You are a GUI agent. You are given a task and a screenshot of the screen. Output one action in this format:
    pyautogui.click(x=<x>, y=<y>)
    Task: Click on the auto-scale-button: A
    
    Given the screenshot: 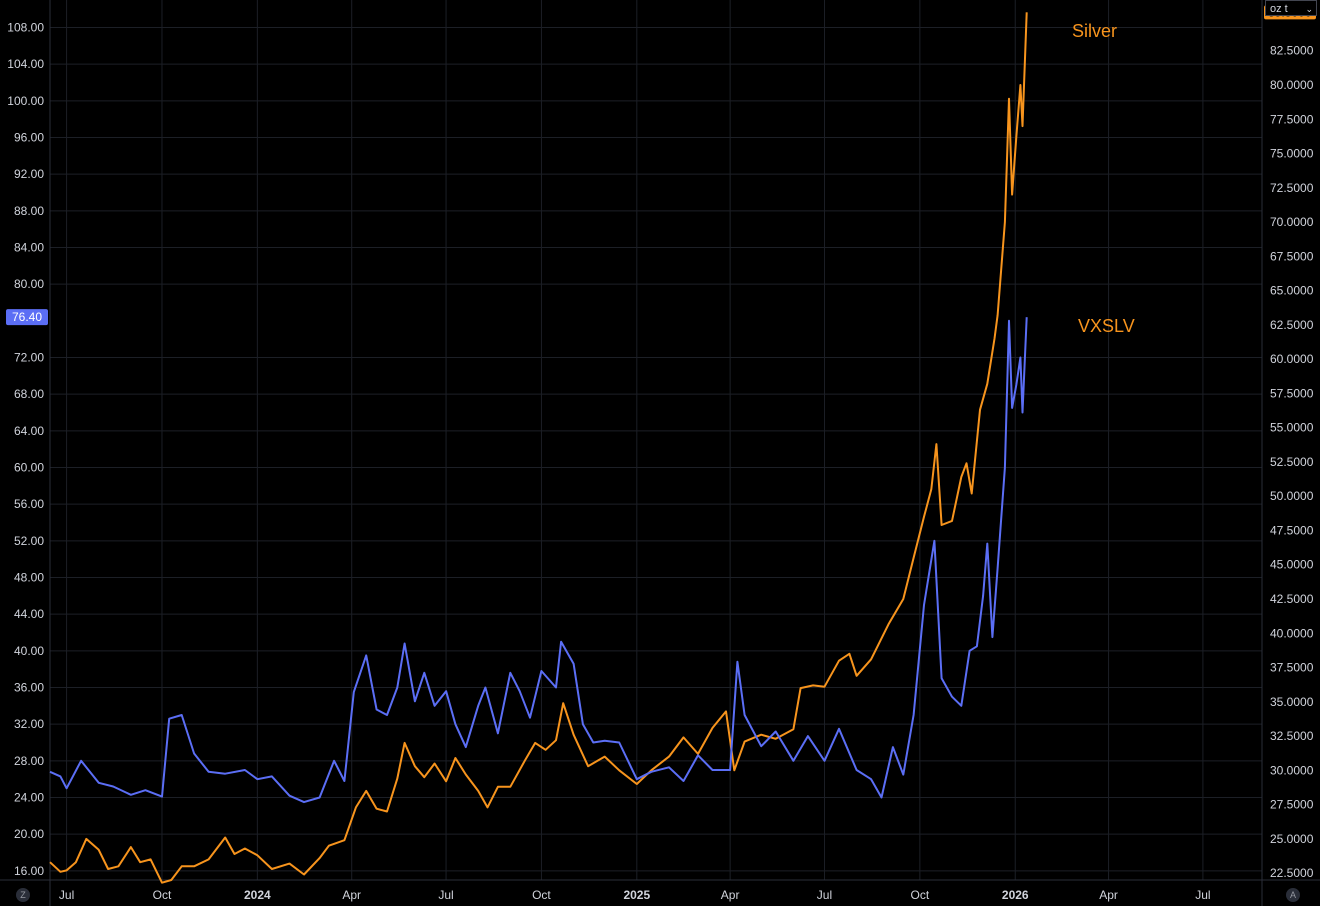 What is the action you would take?
    pyautogui.click(x=1293, y=895)
    